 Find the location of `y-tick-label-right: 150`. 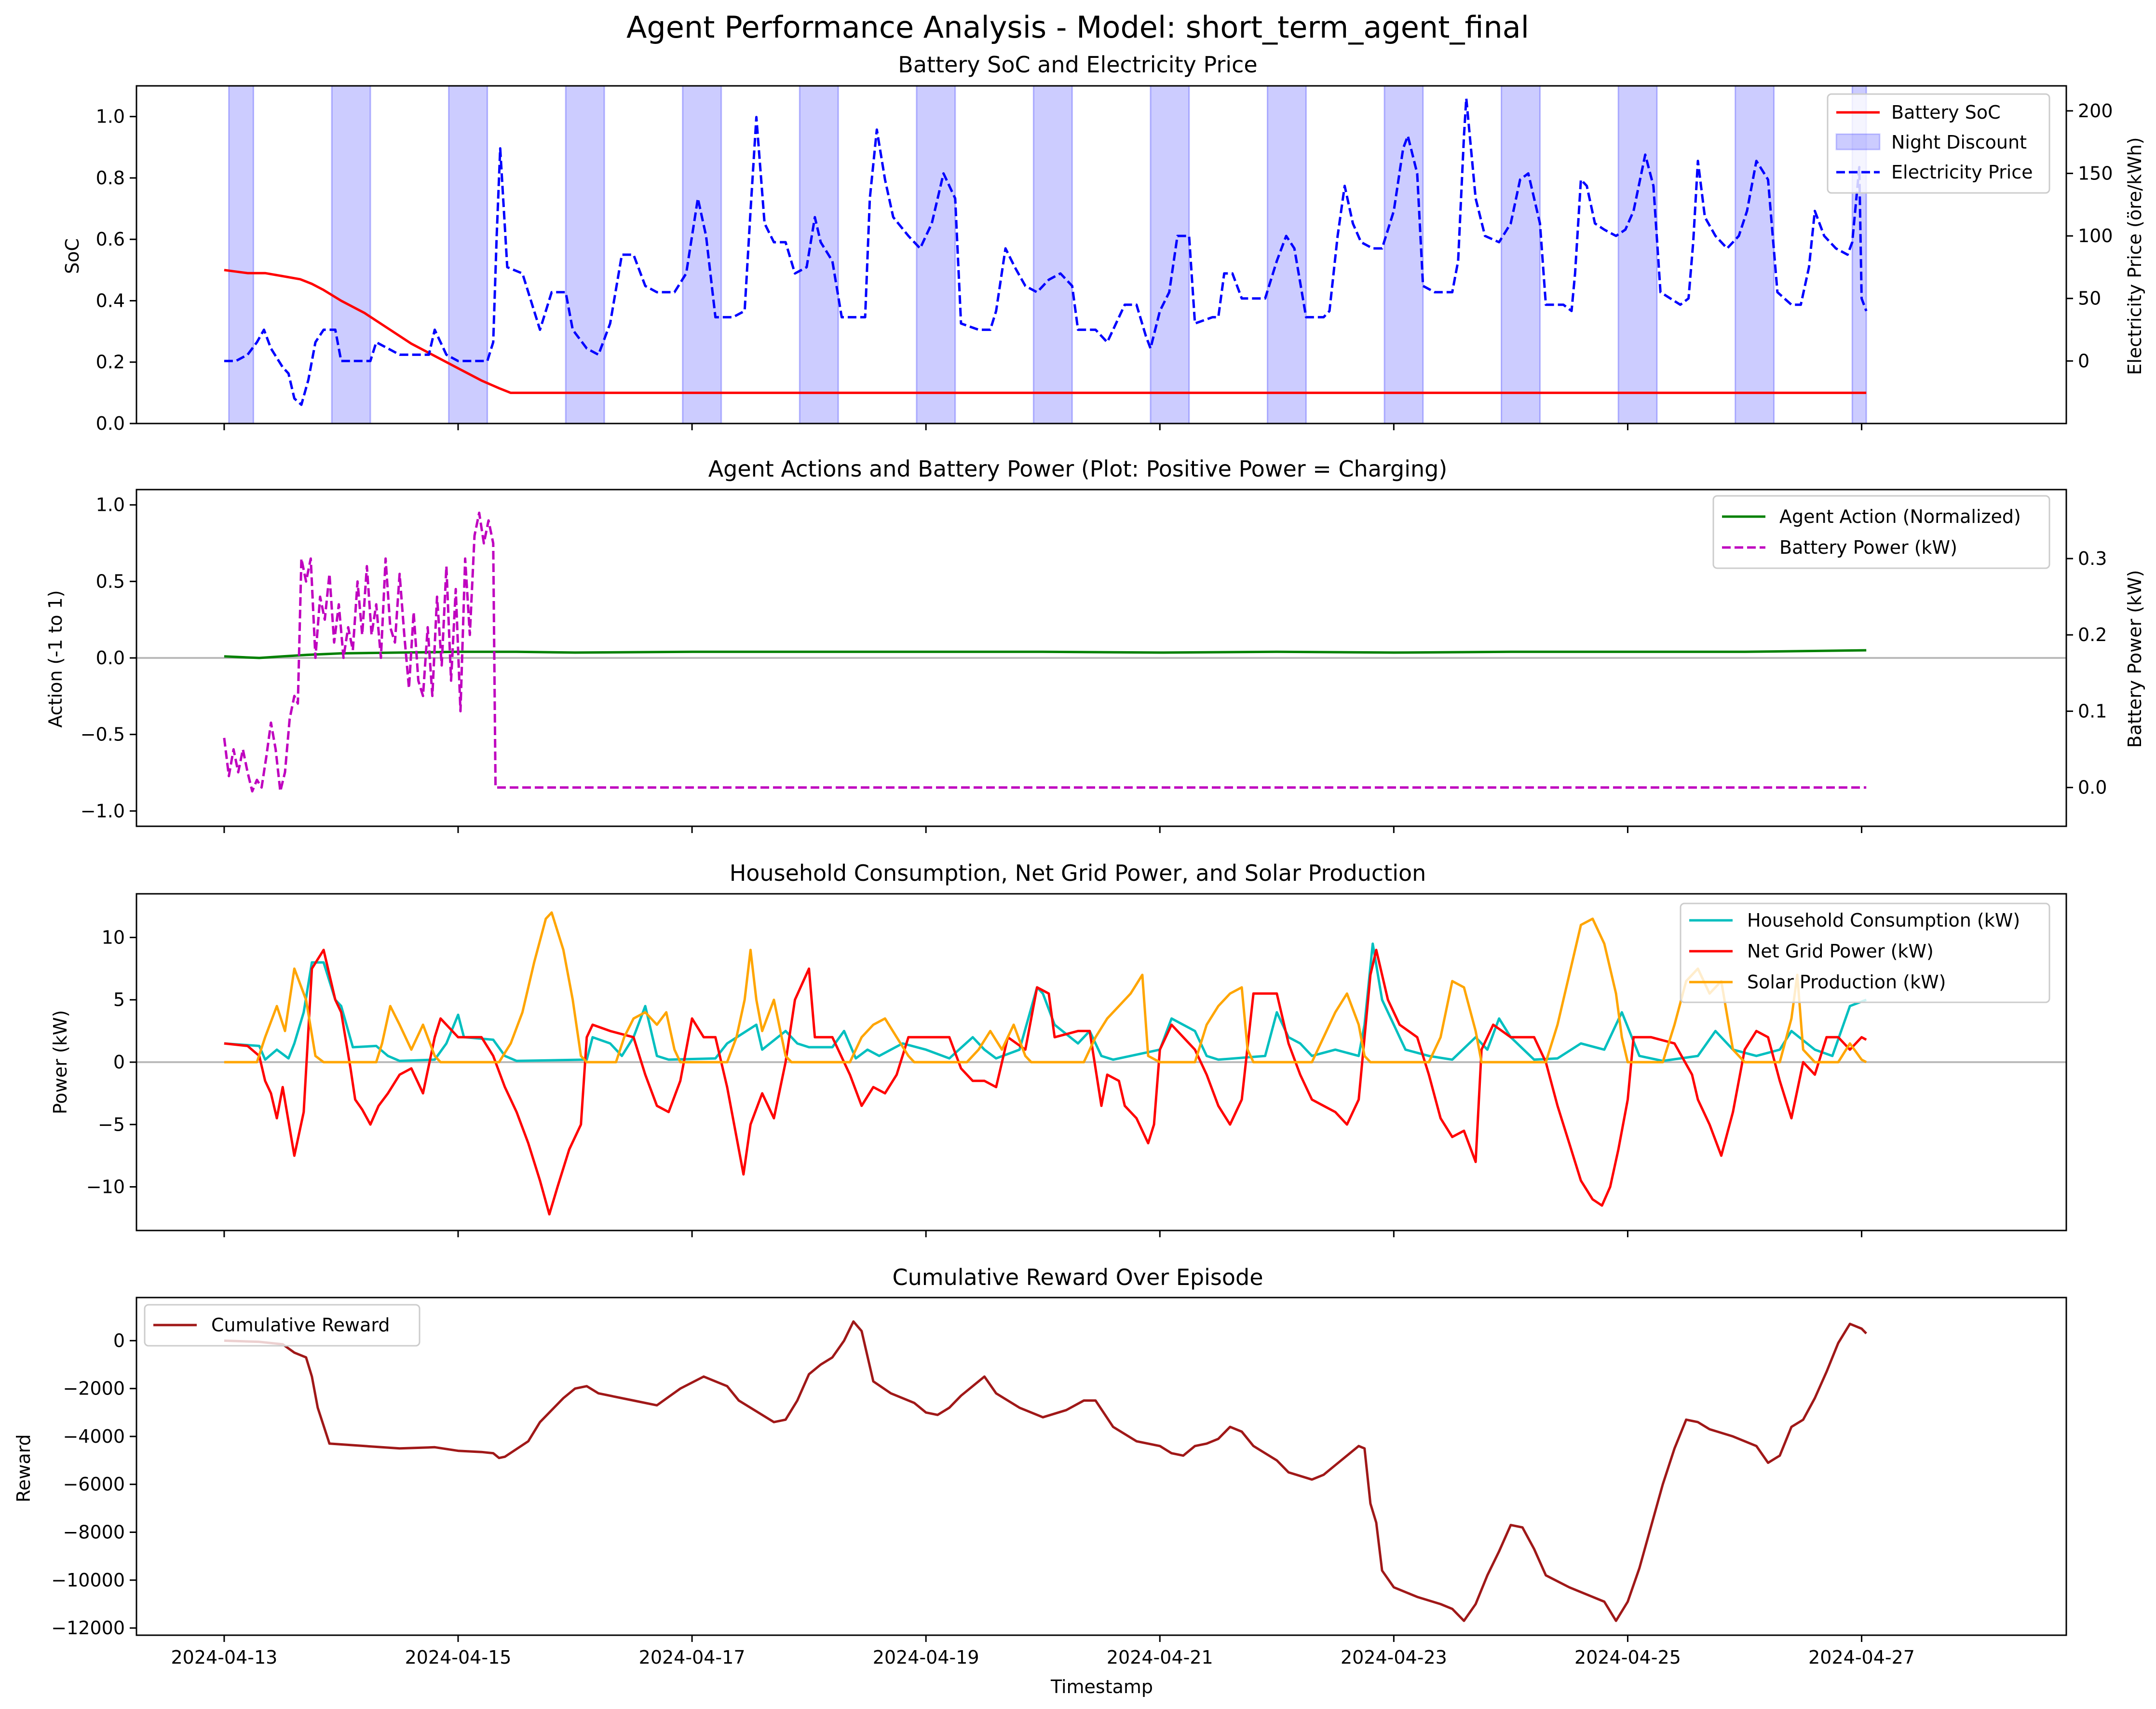

y-tick-label-right: 150 is located at coordinates (2095, 173).